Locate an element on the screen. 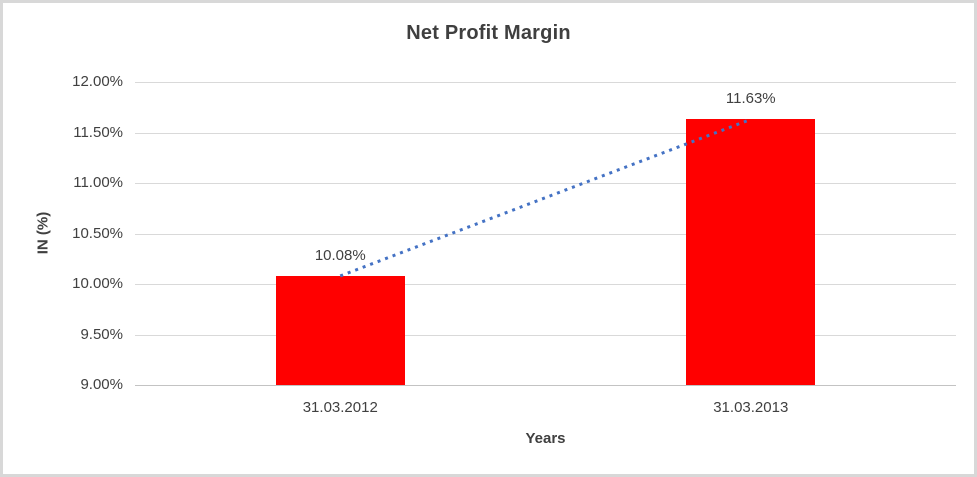 Image resolution: width=977 pixels, height=477 pixels. x-axis-ticks: 31.03.2012 31.03.2013 is located at coordinates (545, 409).